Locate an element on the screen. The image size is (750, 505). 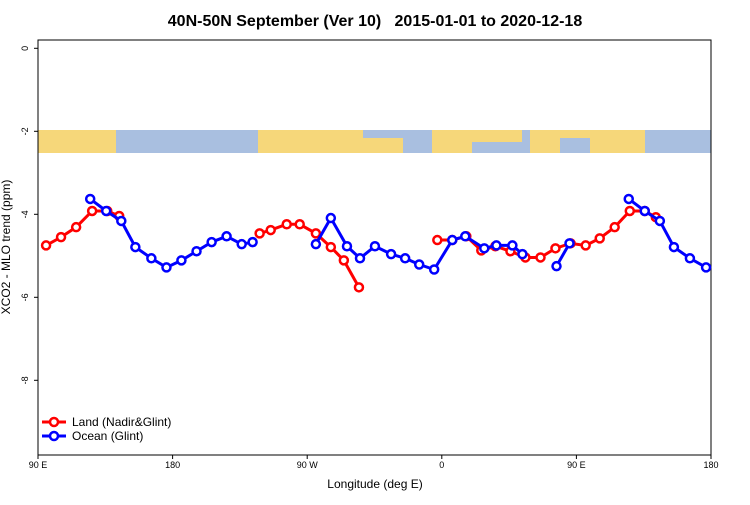
y-tick-label: -4 is located at coordinates (25, 214).